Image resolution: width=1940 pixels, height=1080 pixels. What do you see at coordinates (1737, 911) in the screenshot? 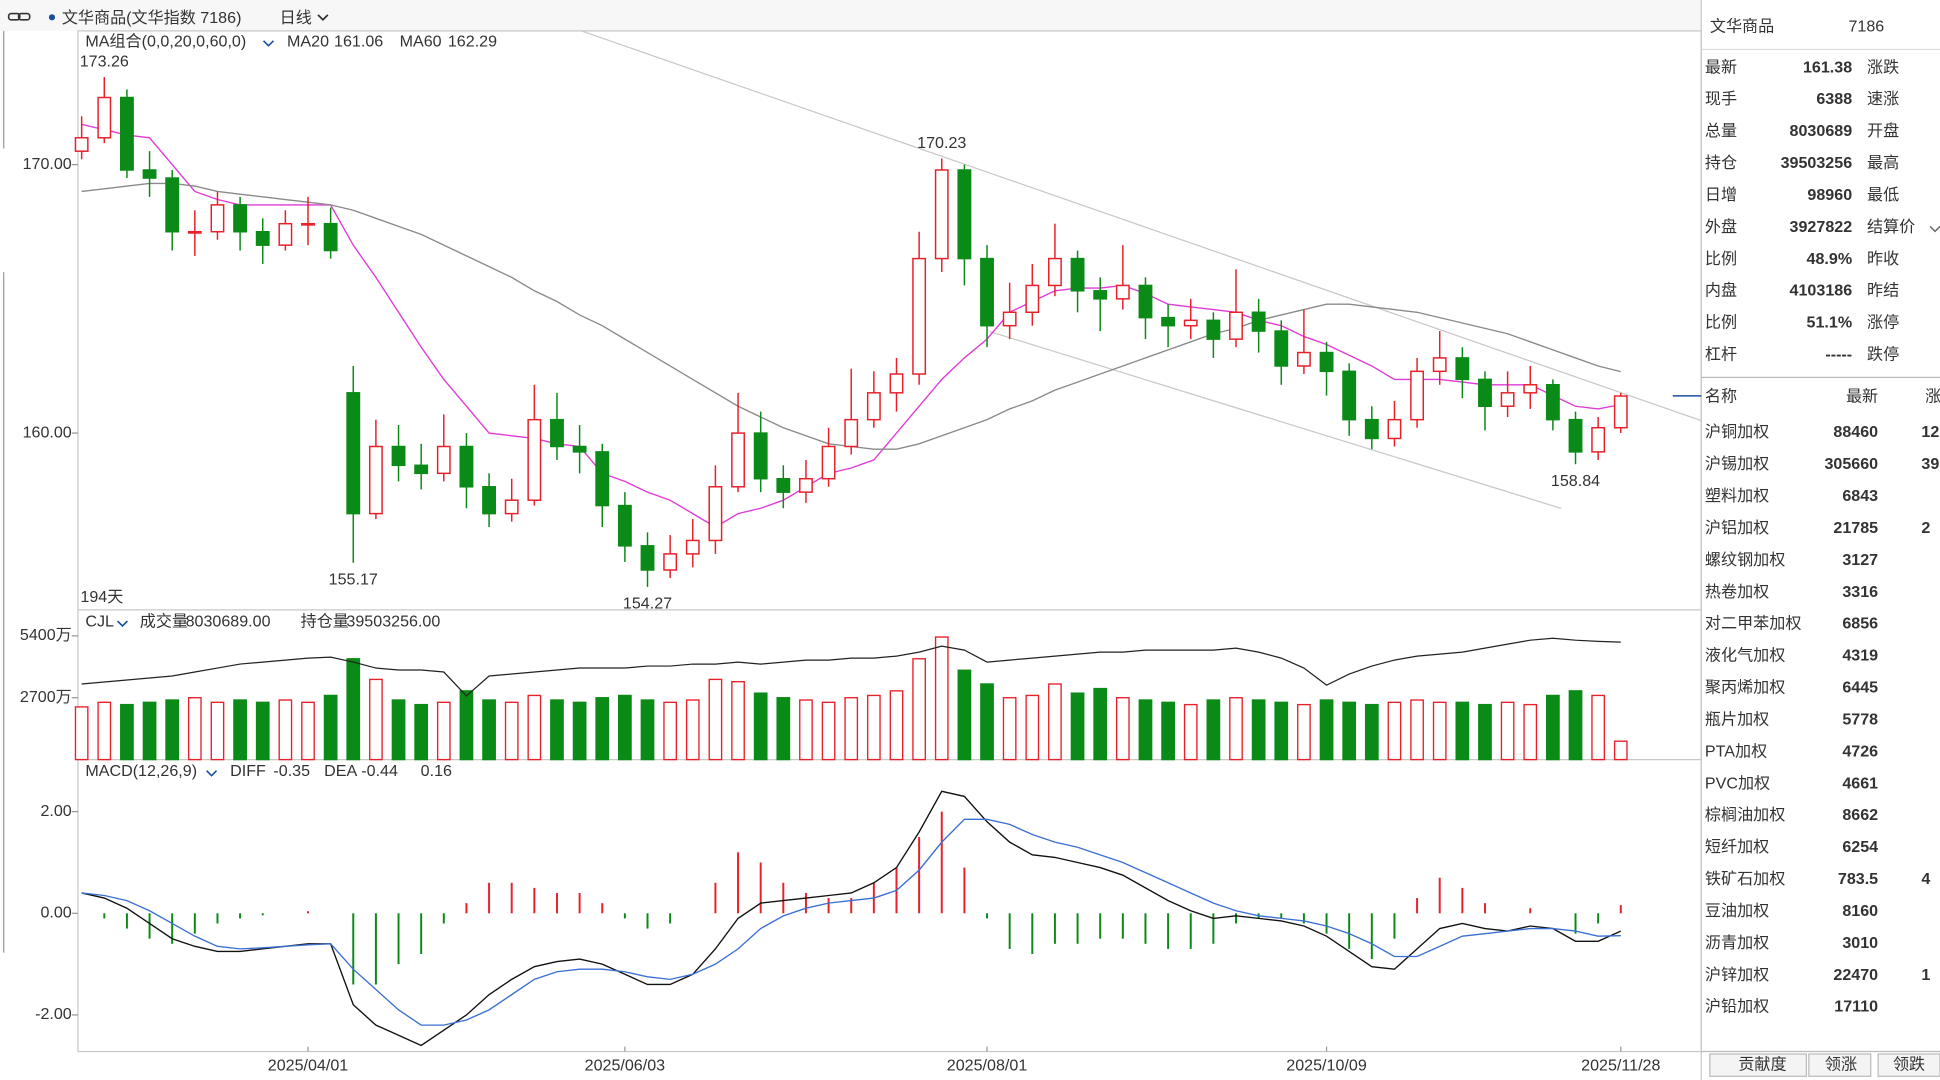
I see `list-name: 豆油加权` at bounding box center [1737, 911].